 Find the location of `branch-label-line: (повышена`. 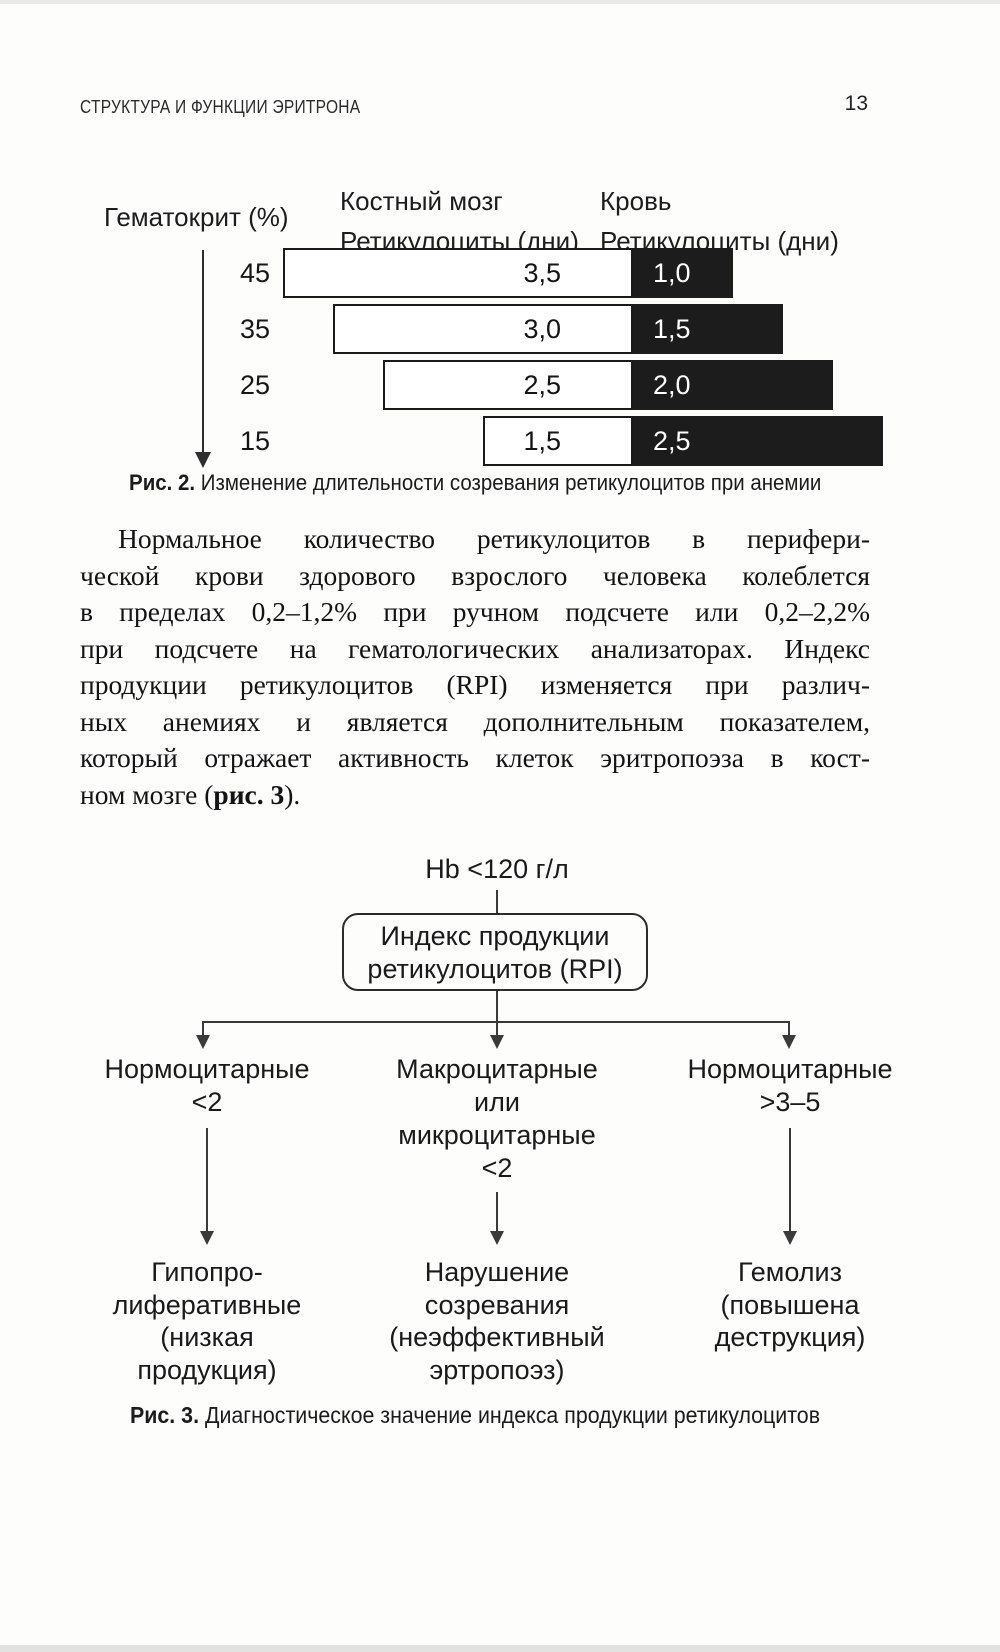

branch-label-line: (повышена is located at coordinates (790, 1304).